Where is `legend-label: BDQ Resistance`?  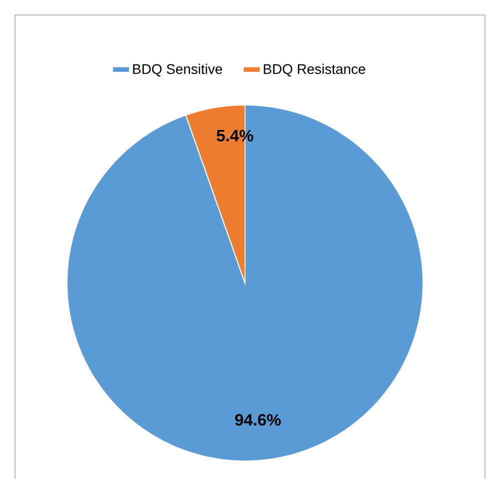 legend-label: BDQ Resistance is located at coordinates (315, 70).